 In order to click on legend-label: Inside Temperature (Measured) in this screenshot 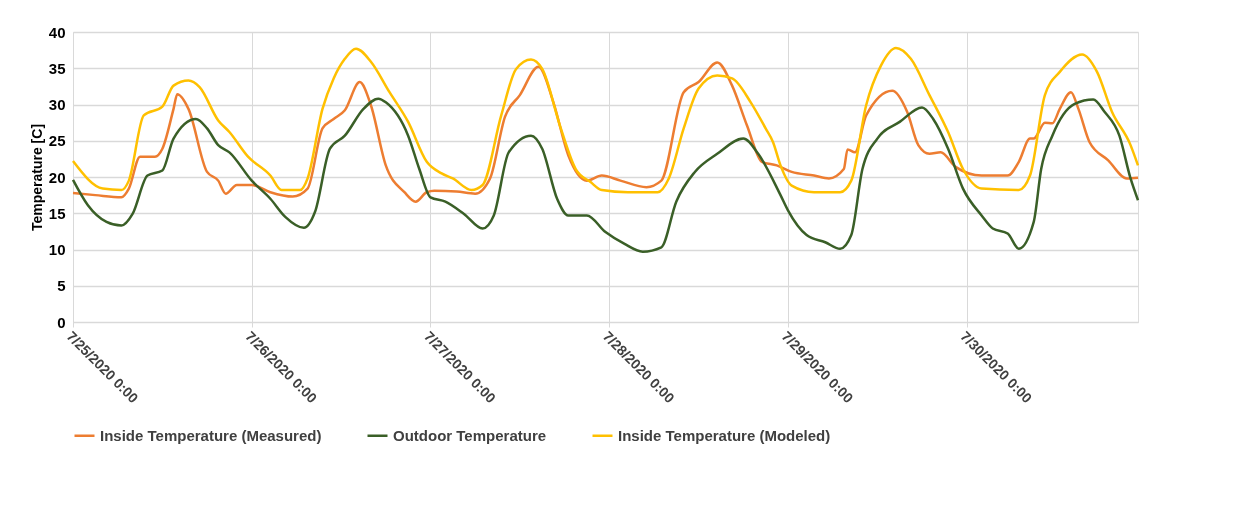, I will do `click(211, 435)`.